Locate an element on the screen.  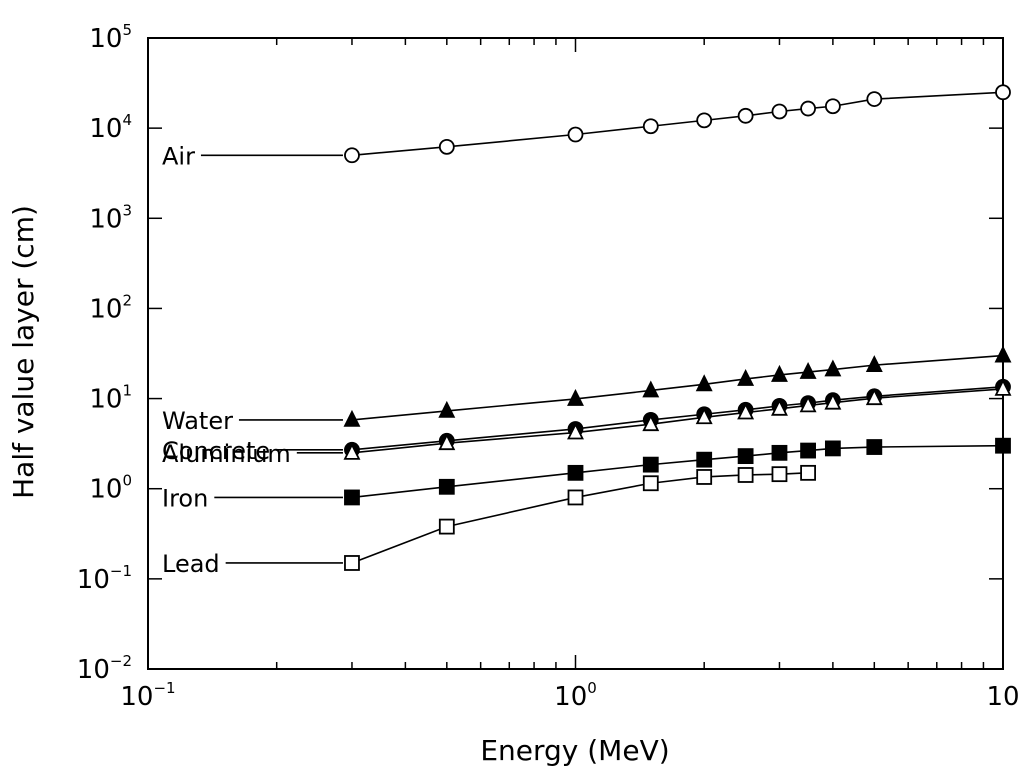
y-tick-label: 10⁵ is located at coordinates (110, 37).